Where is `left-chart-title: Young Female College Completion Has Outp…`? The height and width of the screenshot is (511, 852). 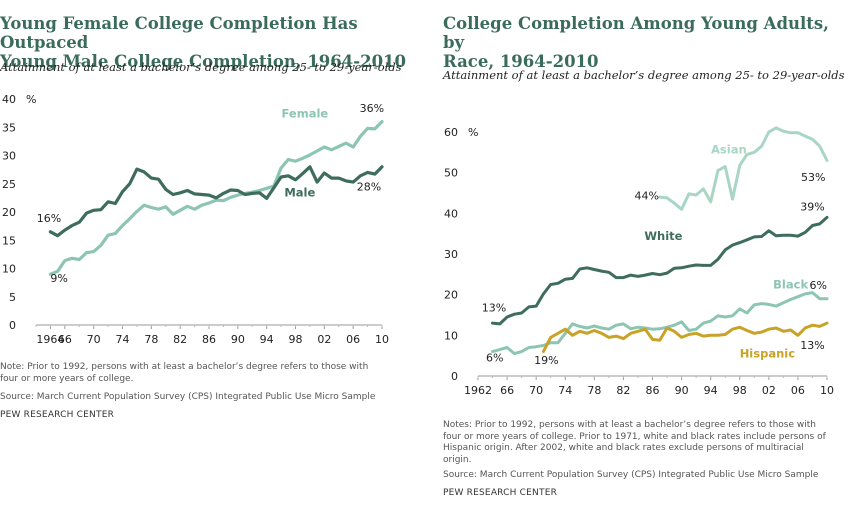
left-chart-title: Young Female College Completion Has Outp… is located at coordinates (210, 42).